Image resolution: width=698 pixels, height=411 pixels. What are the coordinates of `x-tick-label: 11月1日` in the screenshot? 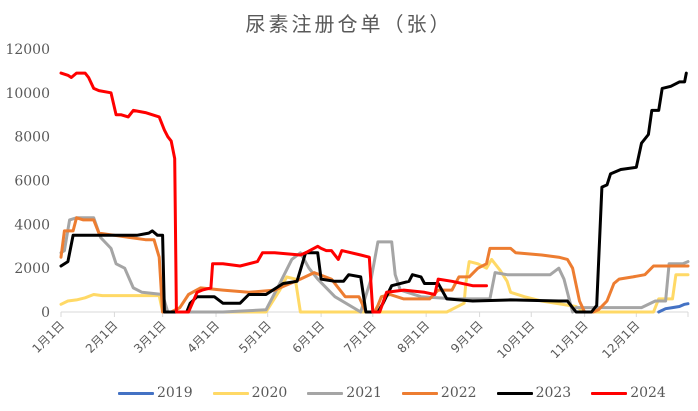 It's located at (569, 339).